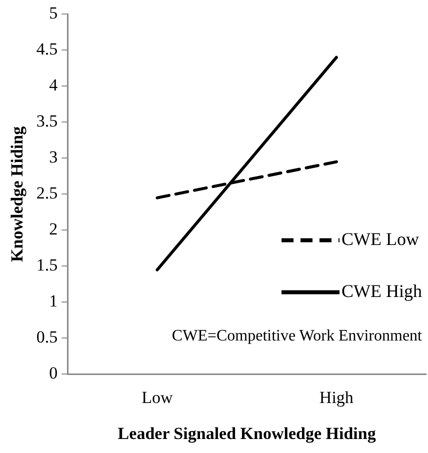 The width and height of the screenshot is (428, 453). What do you see at coordinates (47, 337) in the screenshot?
I see `y-tick-label: 0.5` at bounding box center [47, 337].